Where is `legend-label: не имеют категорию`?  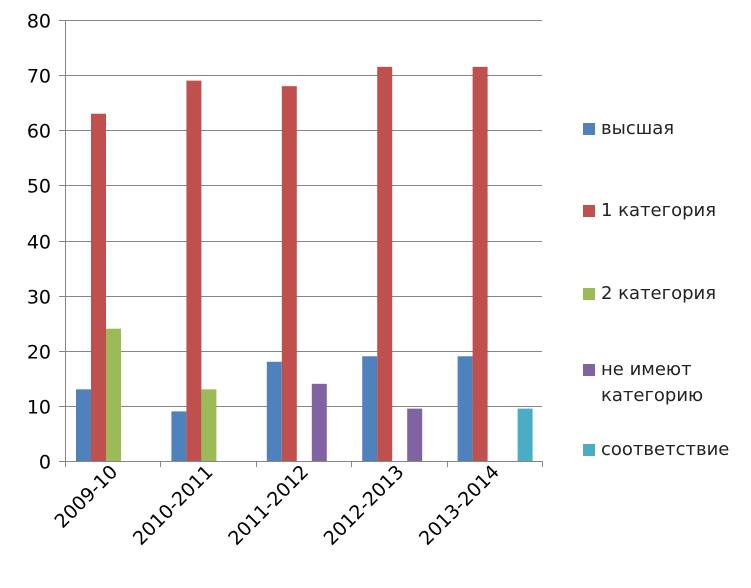
legend-label: не имеют категорию is located at coordinates (652, 382).